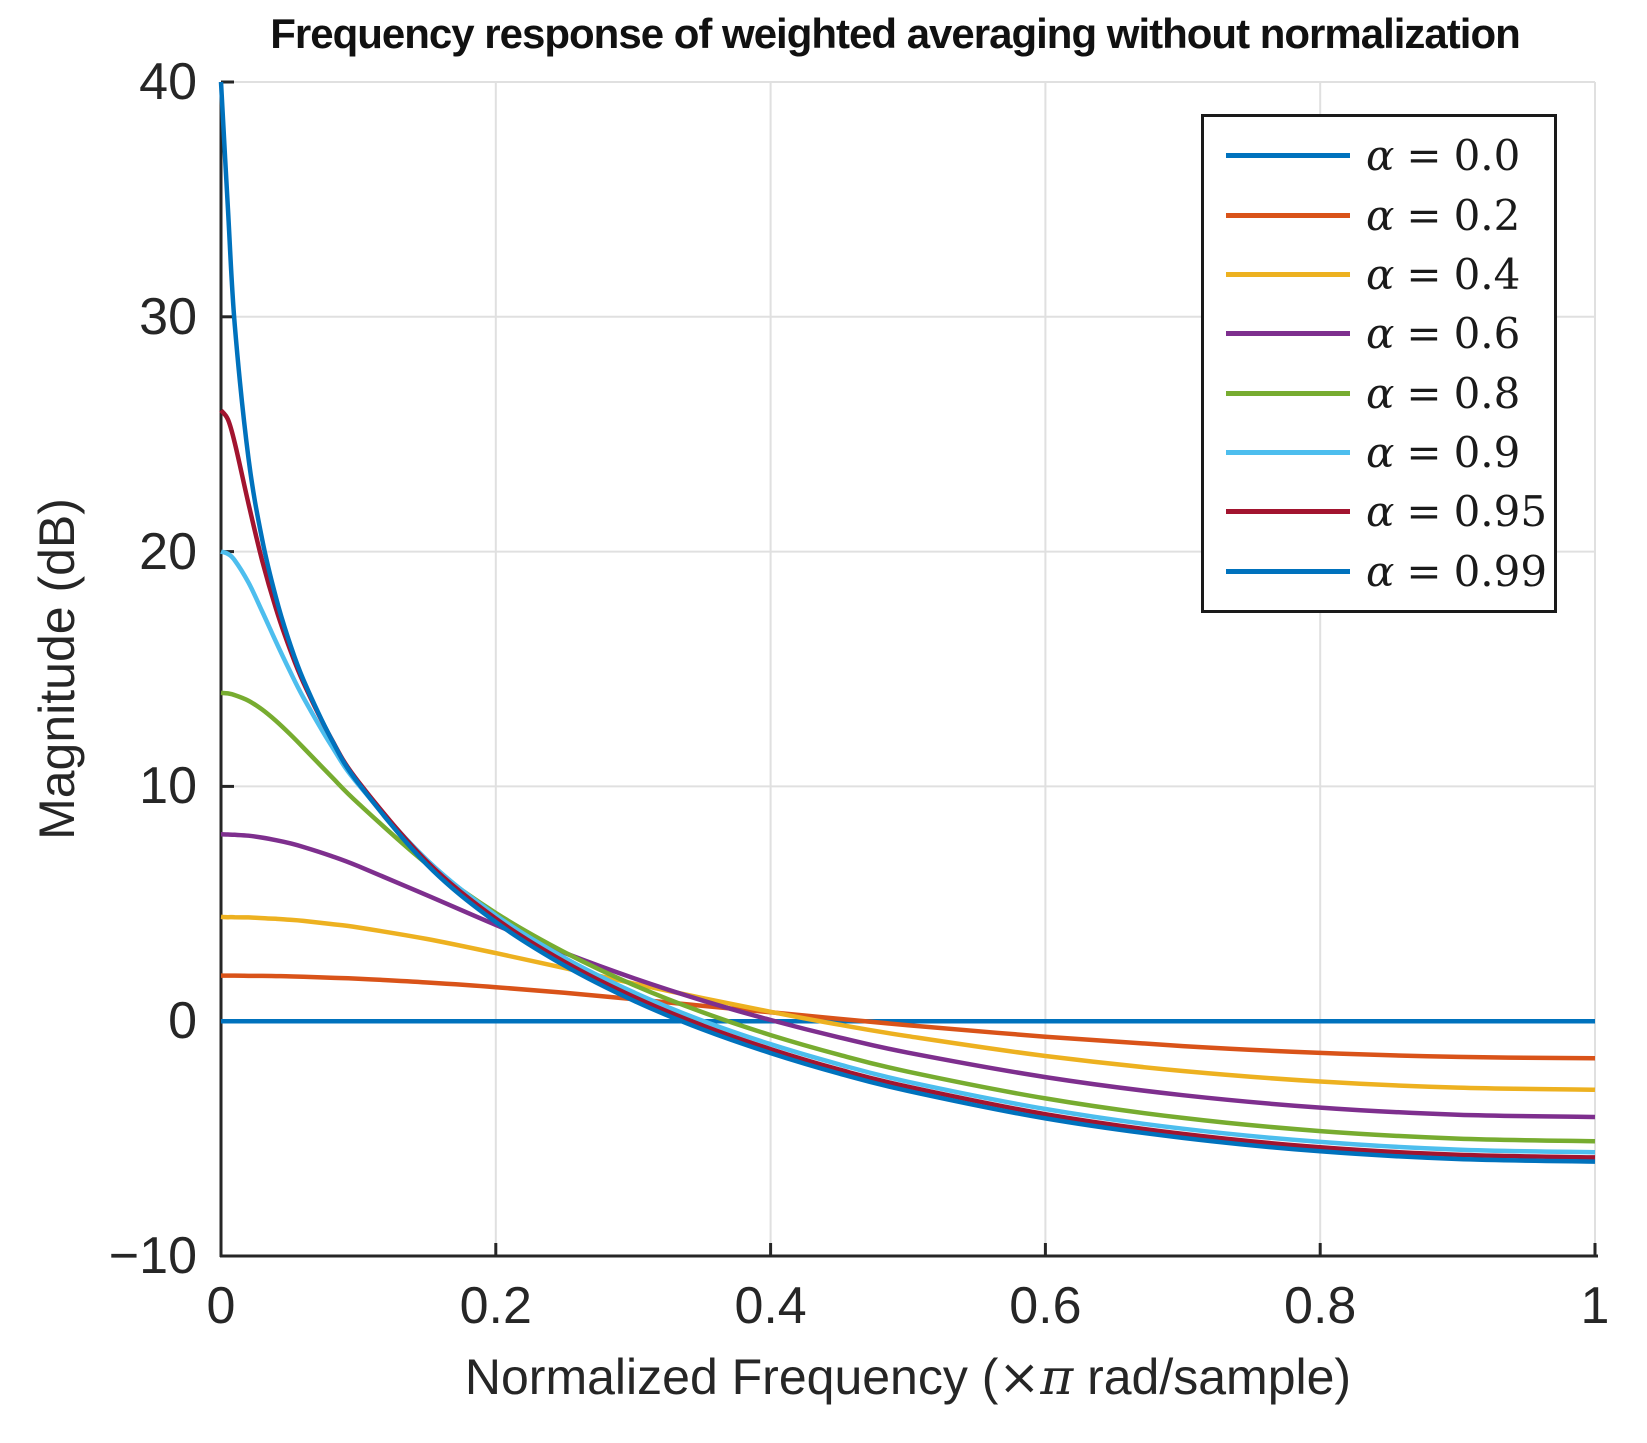  I want to click on legend-entry-label: α = 0.95, so click(1456, 511).